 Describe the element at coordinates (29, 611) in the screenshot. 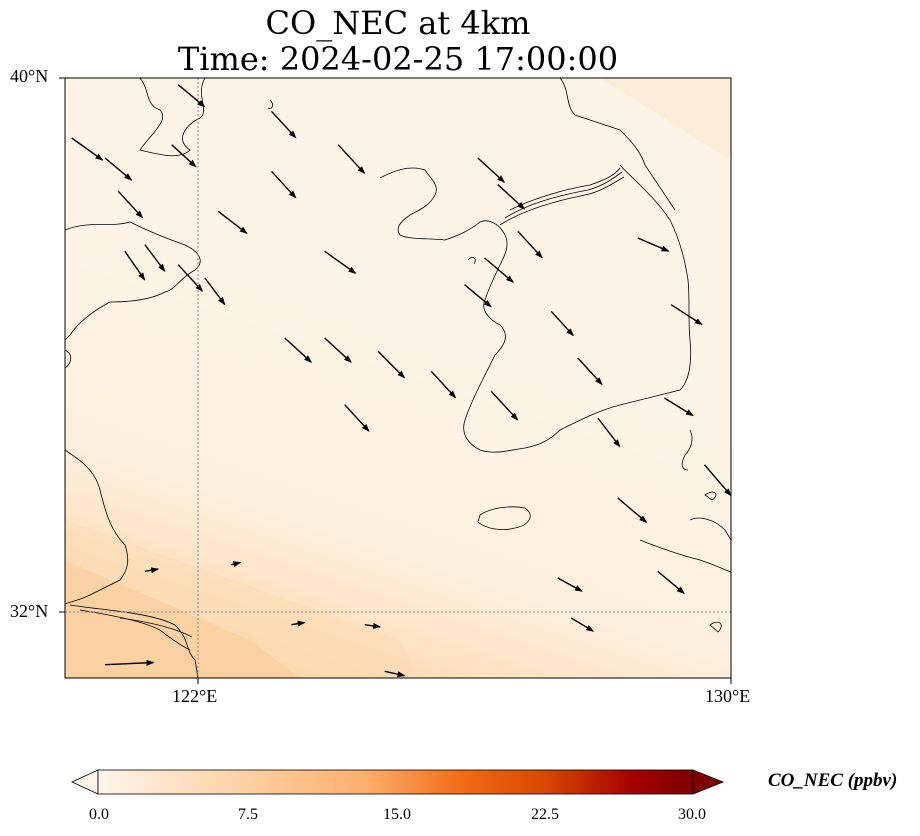

I see `lat-label-32n: 32°N` at that location.